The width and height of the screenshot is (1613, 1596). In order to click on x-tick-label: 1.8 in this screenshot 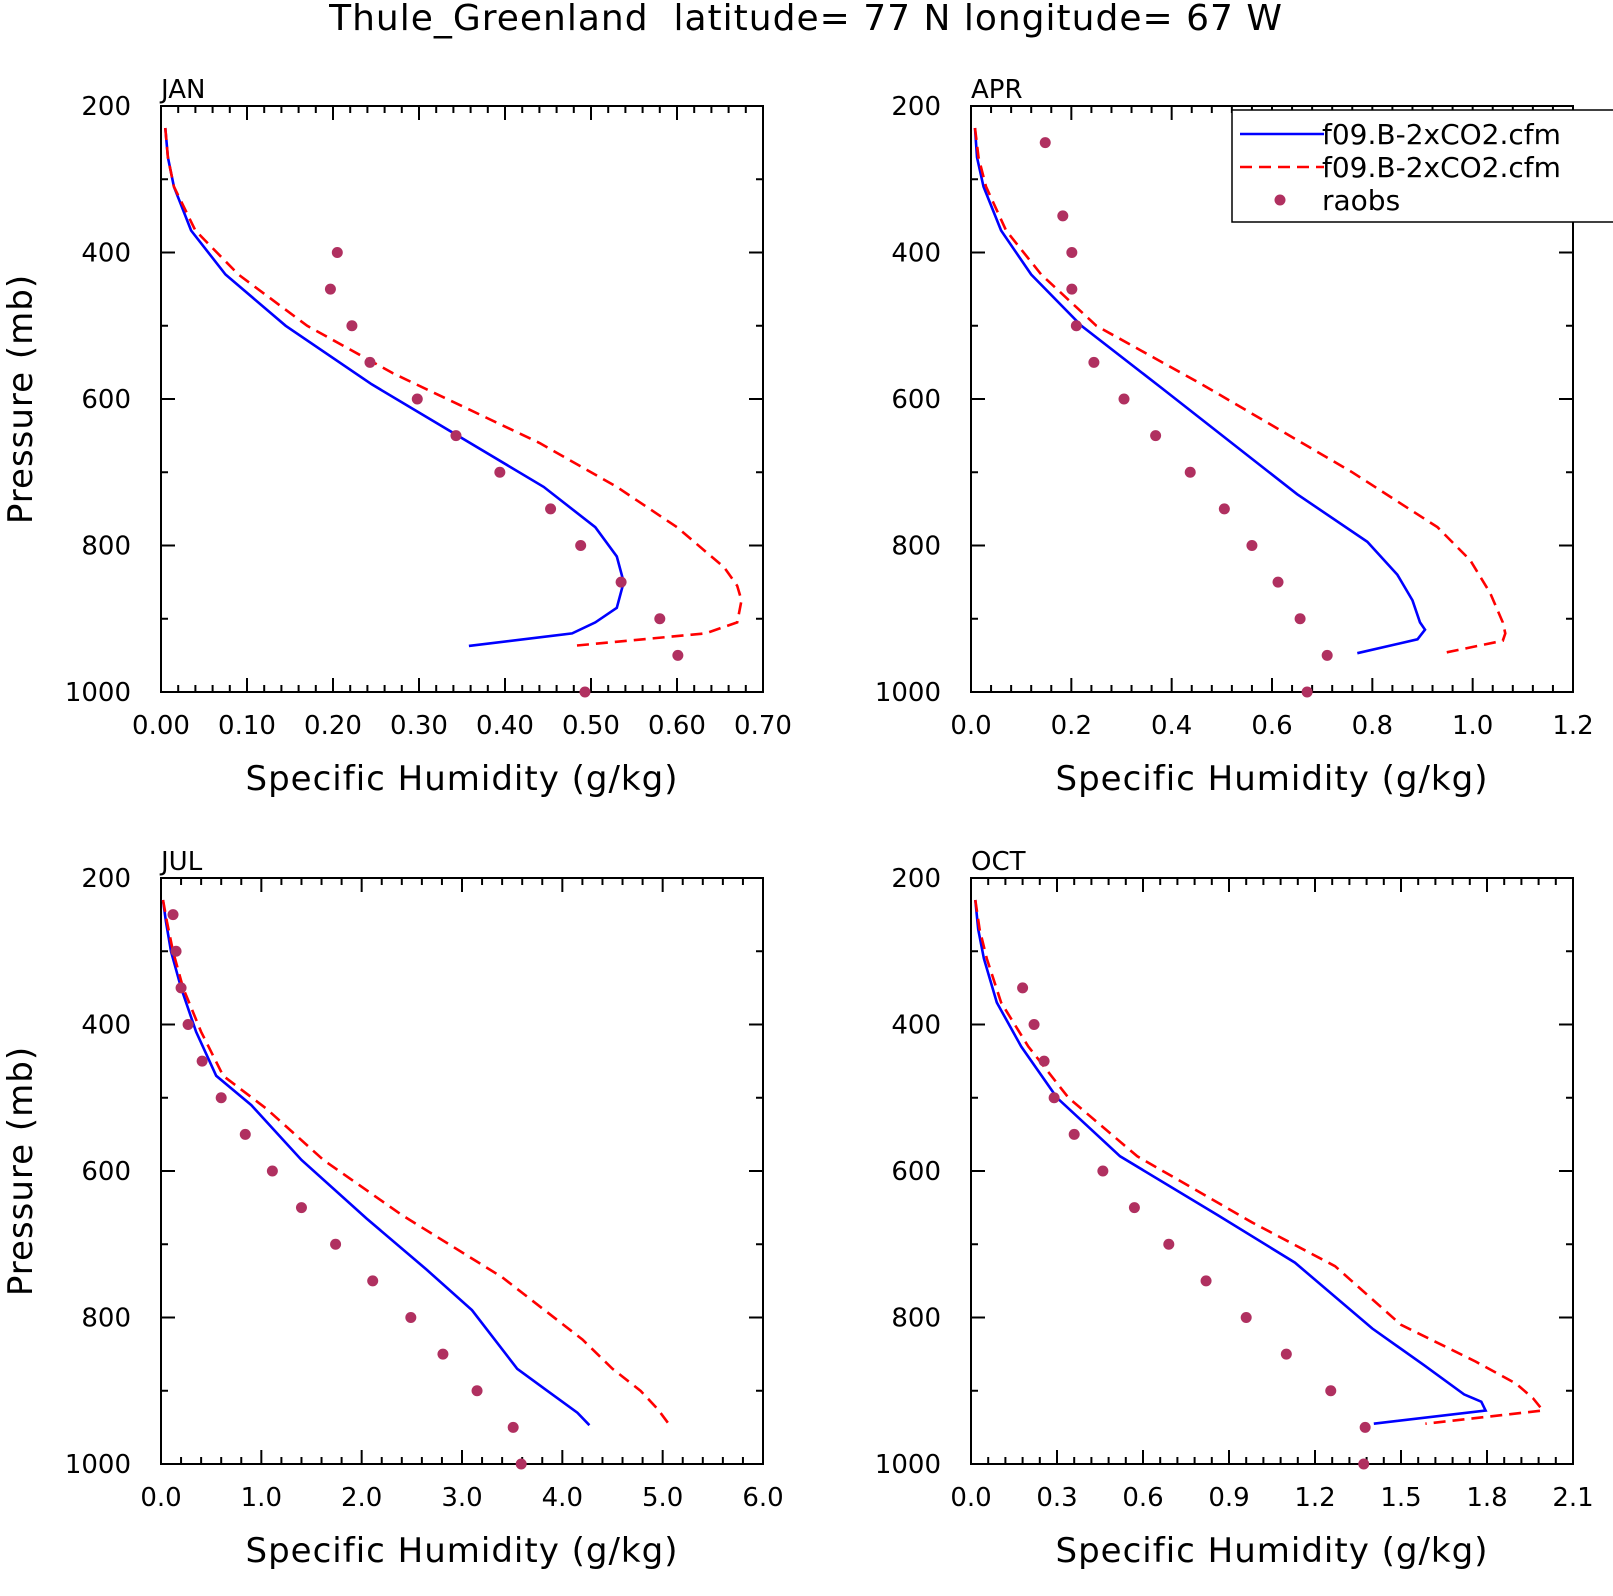, I will do `click(1486, 1498)`.